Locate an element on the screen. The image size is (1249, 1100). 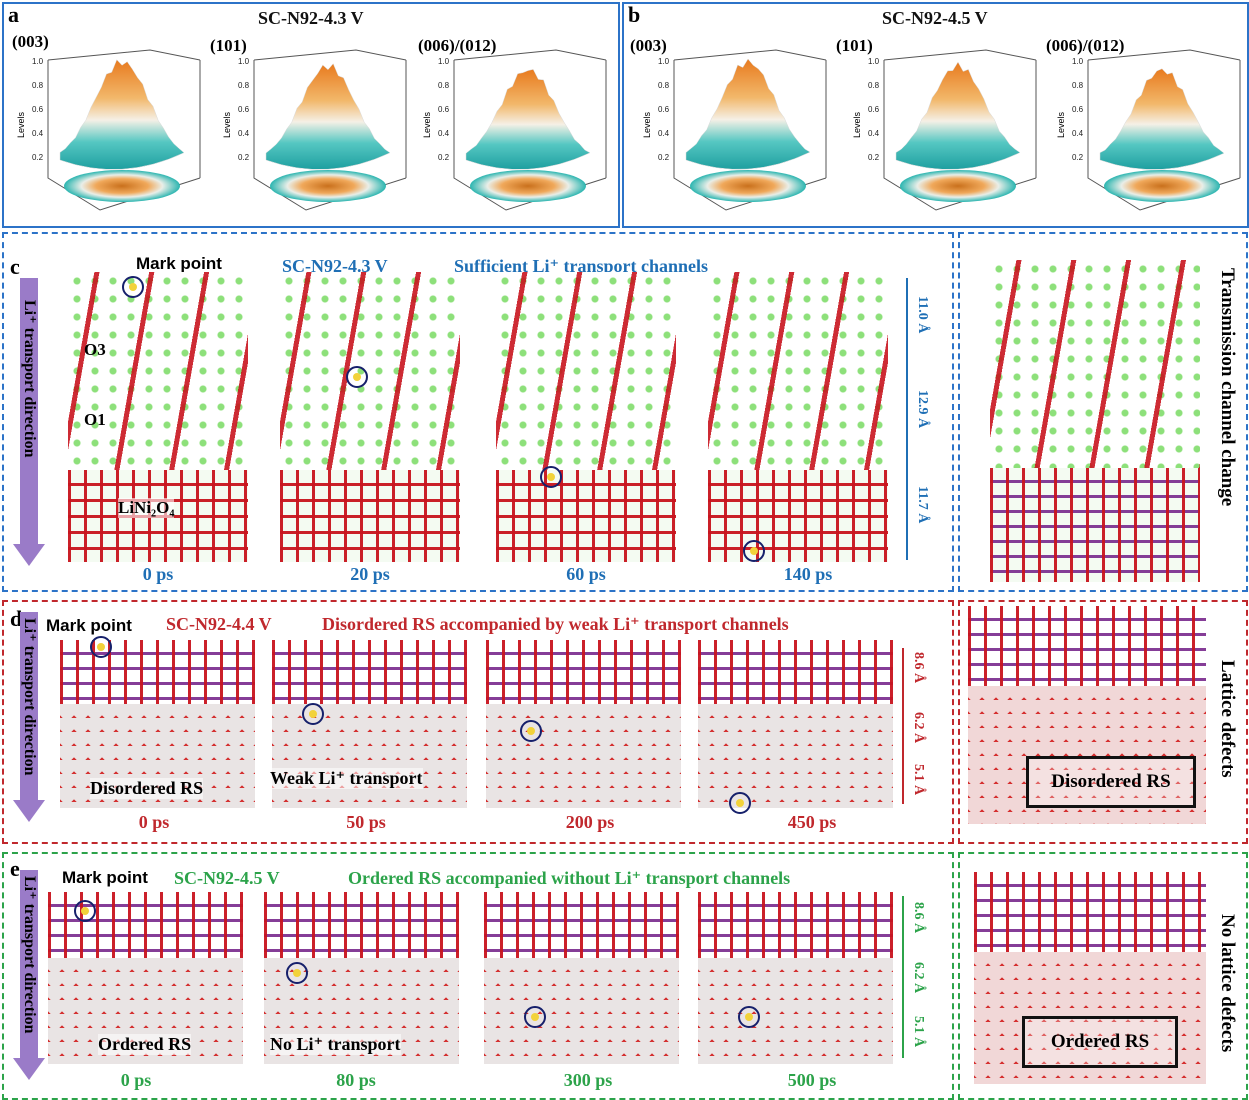
panel-d-arrow-label: Li⁺ transport direction is located at coordinates (29, 697).